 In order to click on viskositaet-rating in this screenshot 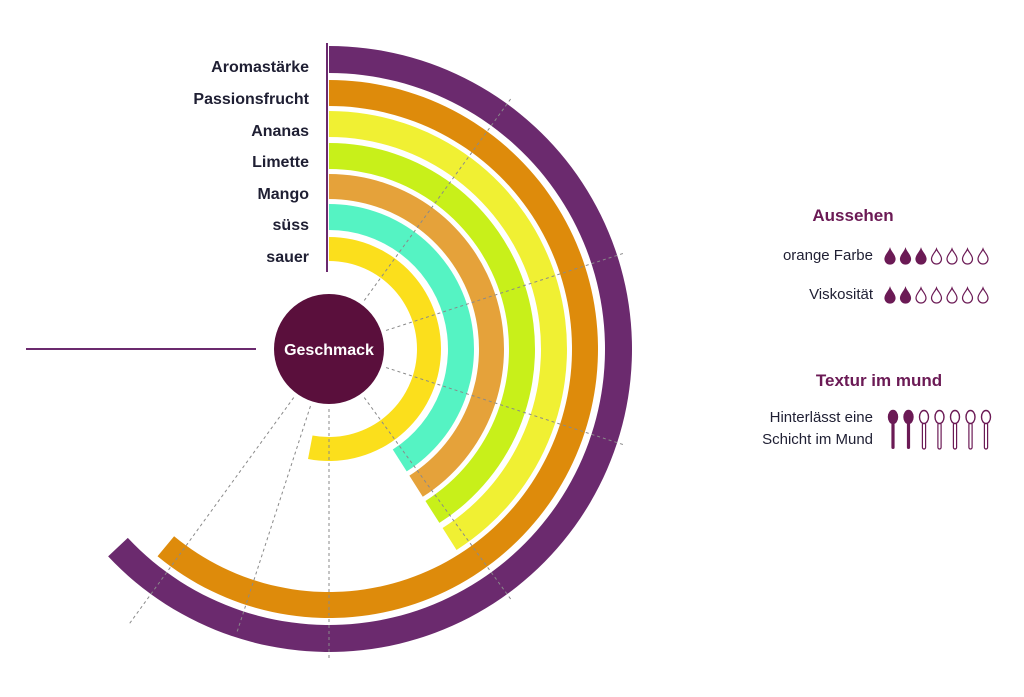, I will do `click(936, 295)`.